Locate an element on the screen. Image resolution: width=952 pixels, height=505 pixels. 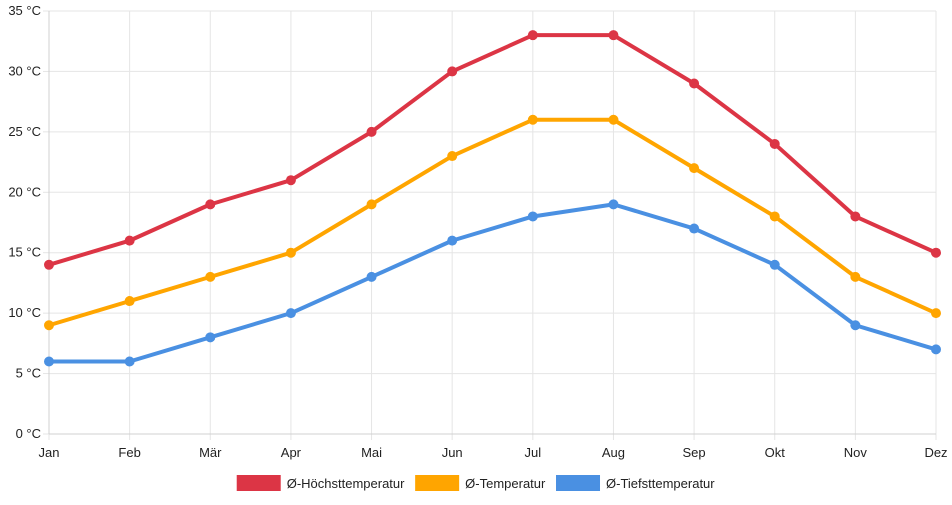
y-tick-label: 0 °C is located at coordinates (28, 433).